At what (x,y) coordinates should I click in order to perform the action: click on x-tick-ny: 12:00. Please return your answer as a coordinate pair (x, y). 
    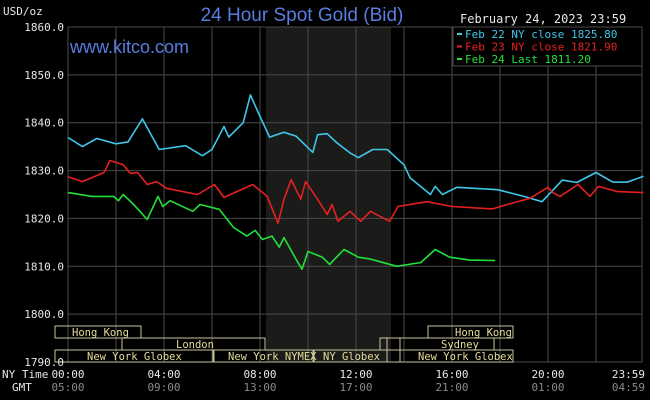
    Looking at the image, I should click on (355, 374).